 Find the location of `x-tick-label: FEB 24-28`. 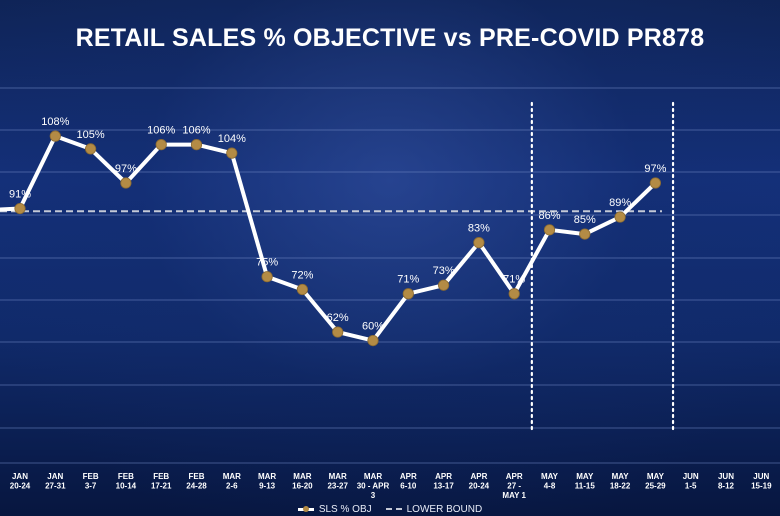

x-tick-label: FEB 24-28 is located at coordinates (196, 481).